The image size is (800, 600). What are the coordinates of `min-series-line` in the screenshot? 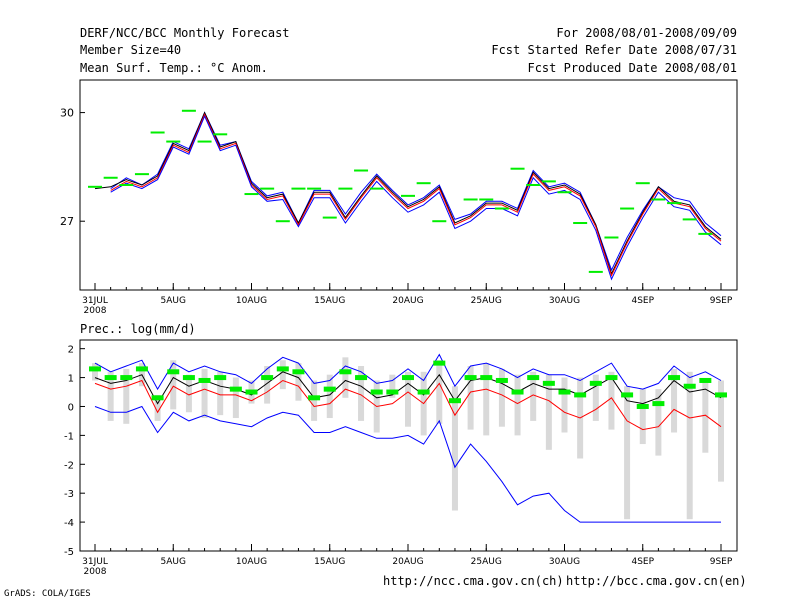 It's located at (408, 405).